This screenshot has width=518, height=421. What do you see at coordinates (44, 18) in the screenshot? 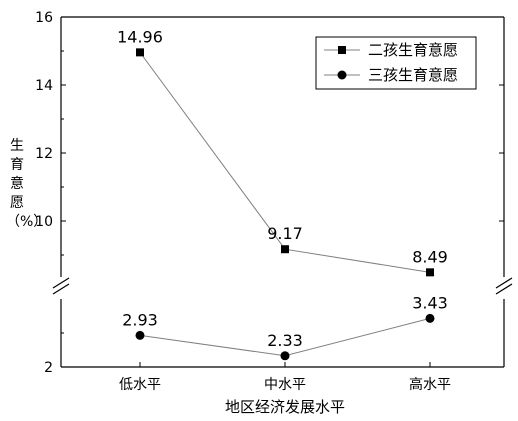
I see `y-tick-label: 16` at bounding box center [44, 18].